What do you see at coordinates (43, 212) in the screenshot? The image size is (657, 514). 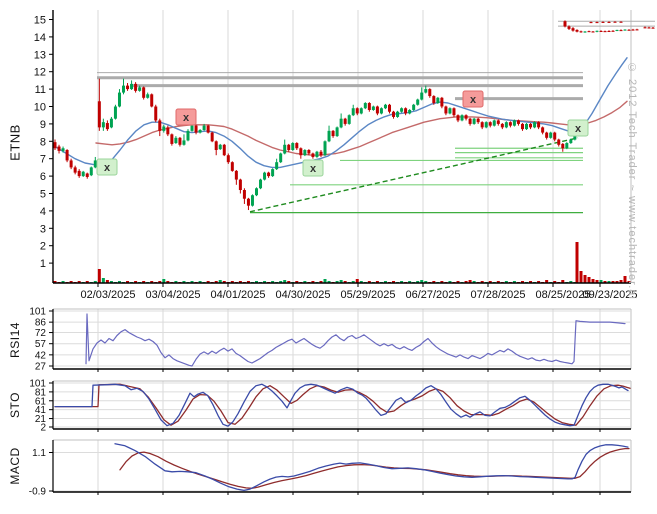 I see `price-tick-label: 4` at bounding box center [43, 212].